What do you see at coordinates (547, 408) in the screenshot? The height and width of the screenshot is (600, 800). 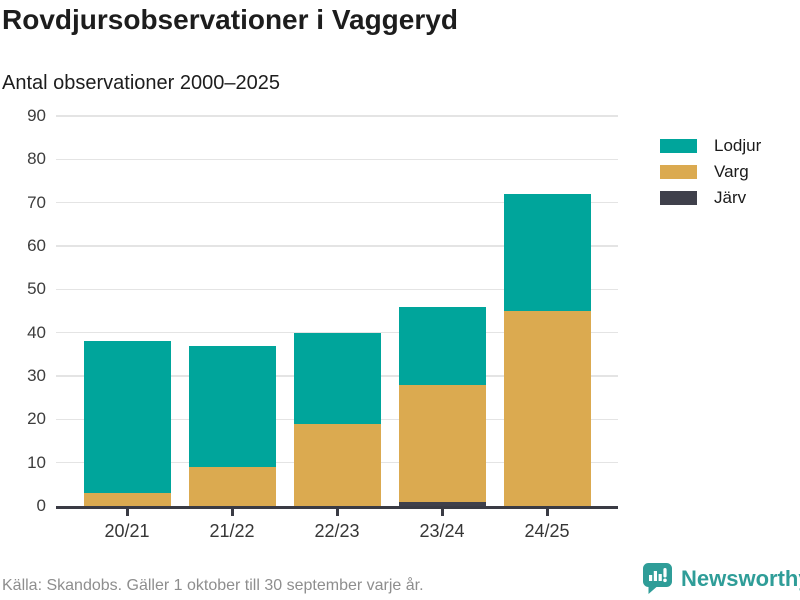 I see `bar-segment-varg-24/25` at bounding box center [547, 408].